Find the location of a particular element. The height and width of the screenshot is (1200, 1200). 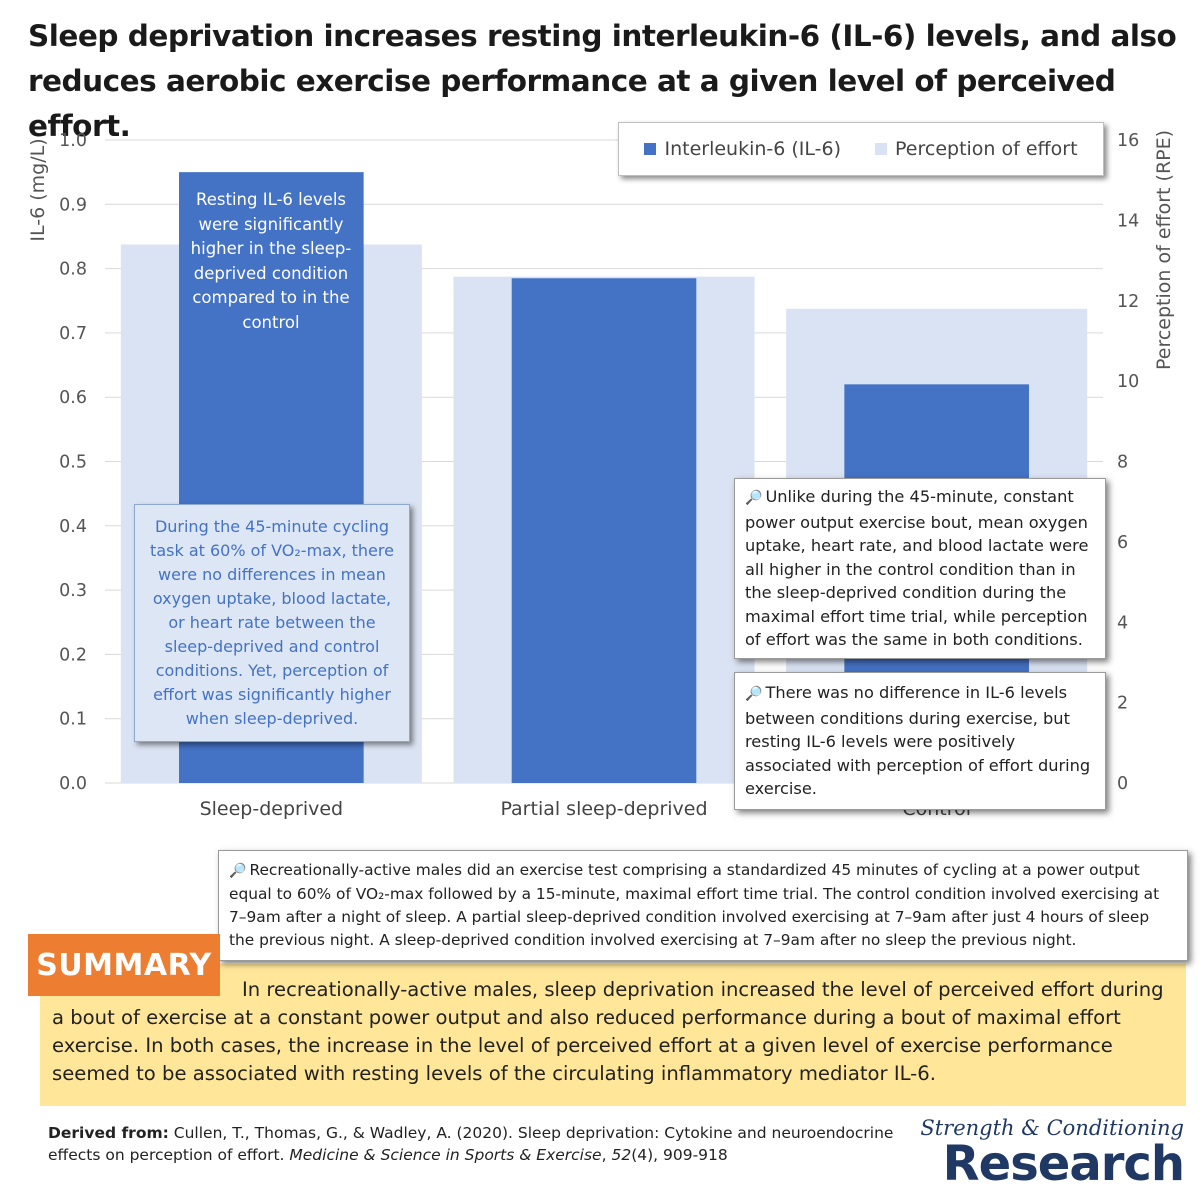

left-tick-label: 0.0 is located at coordinates (73, 784).